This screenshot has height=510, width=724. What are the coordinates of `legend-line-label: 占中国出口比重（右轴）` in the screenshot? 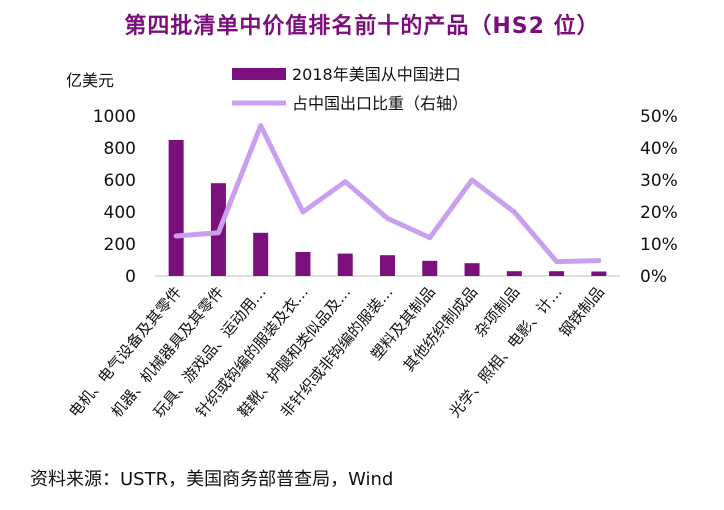 It's located at (380, 103).